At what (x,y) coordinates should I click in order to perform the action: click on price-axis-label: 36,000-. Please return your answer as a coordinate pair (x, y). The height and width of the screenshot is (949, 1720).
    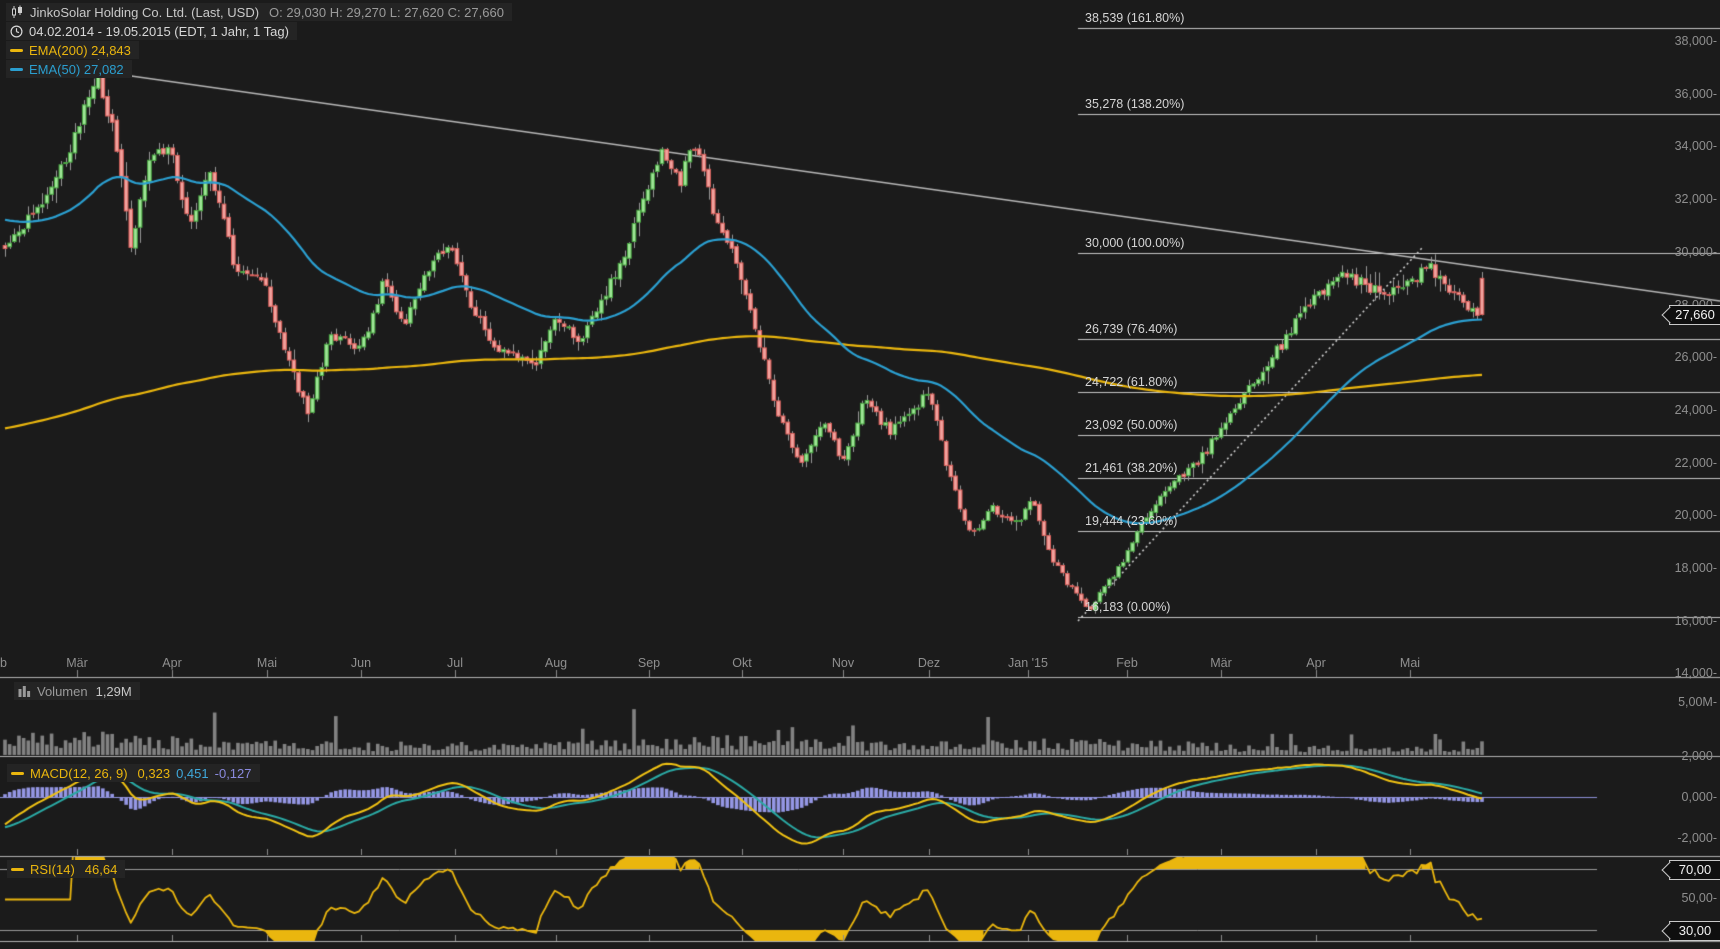
    Looking at the image, I should click on (1695, 93).